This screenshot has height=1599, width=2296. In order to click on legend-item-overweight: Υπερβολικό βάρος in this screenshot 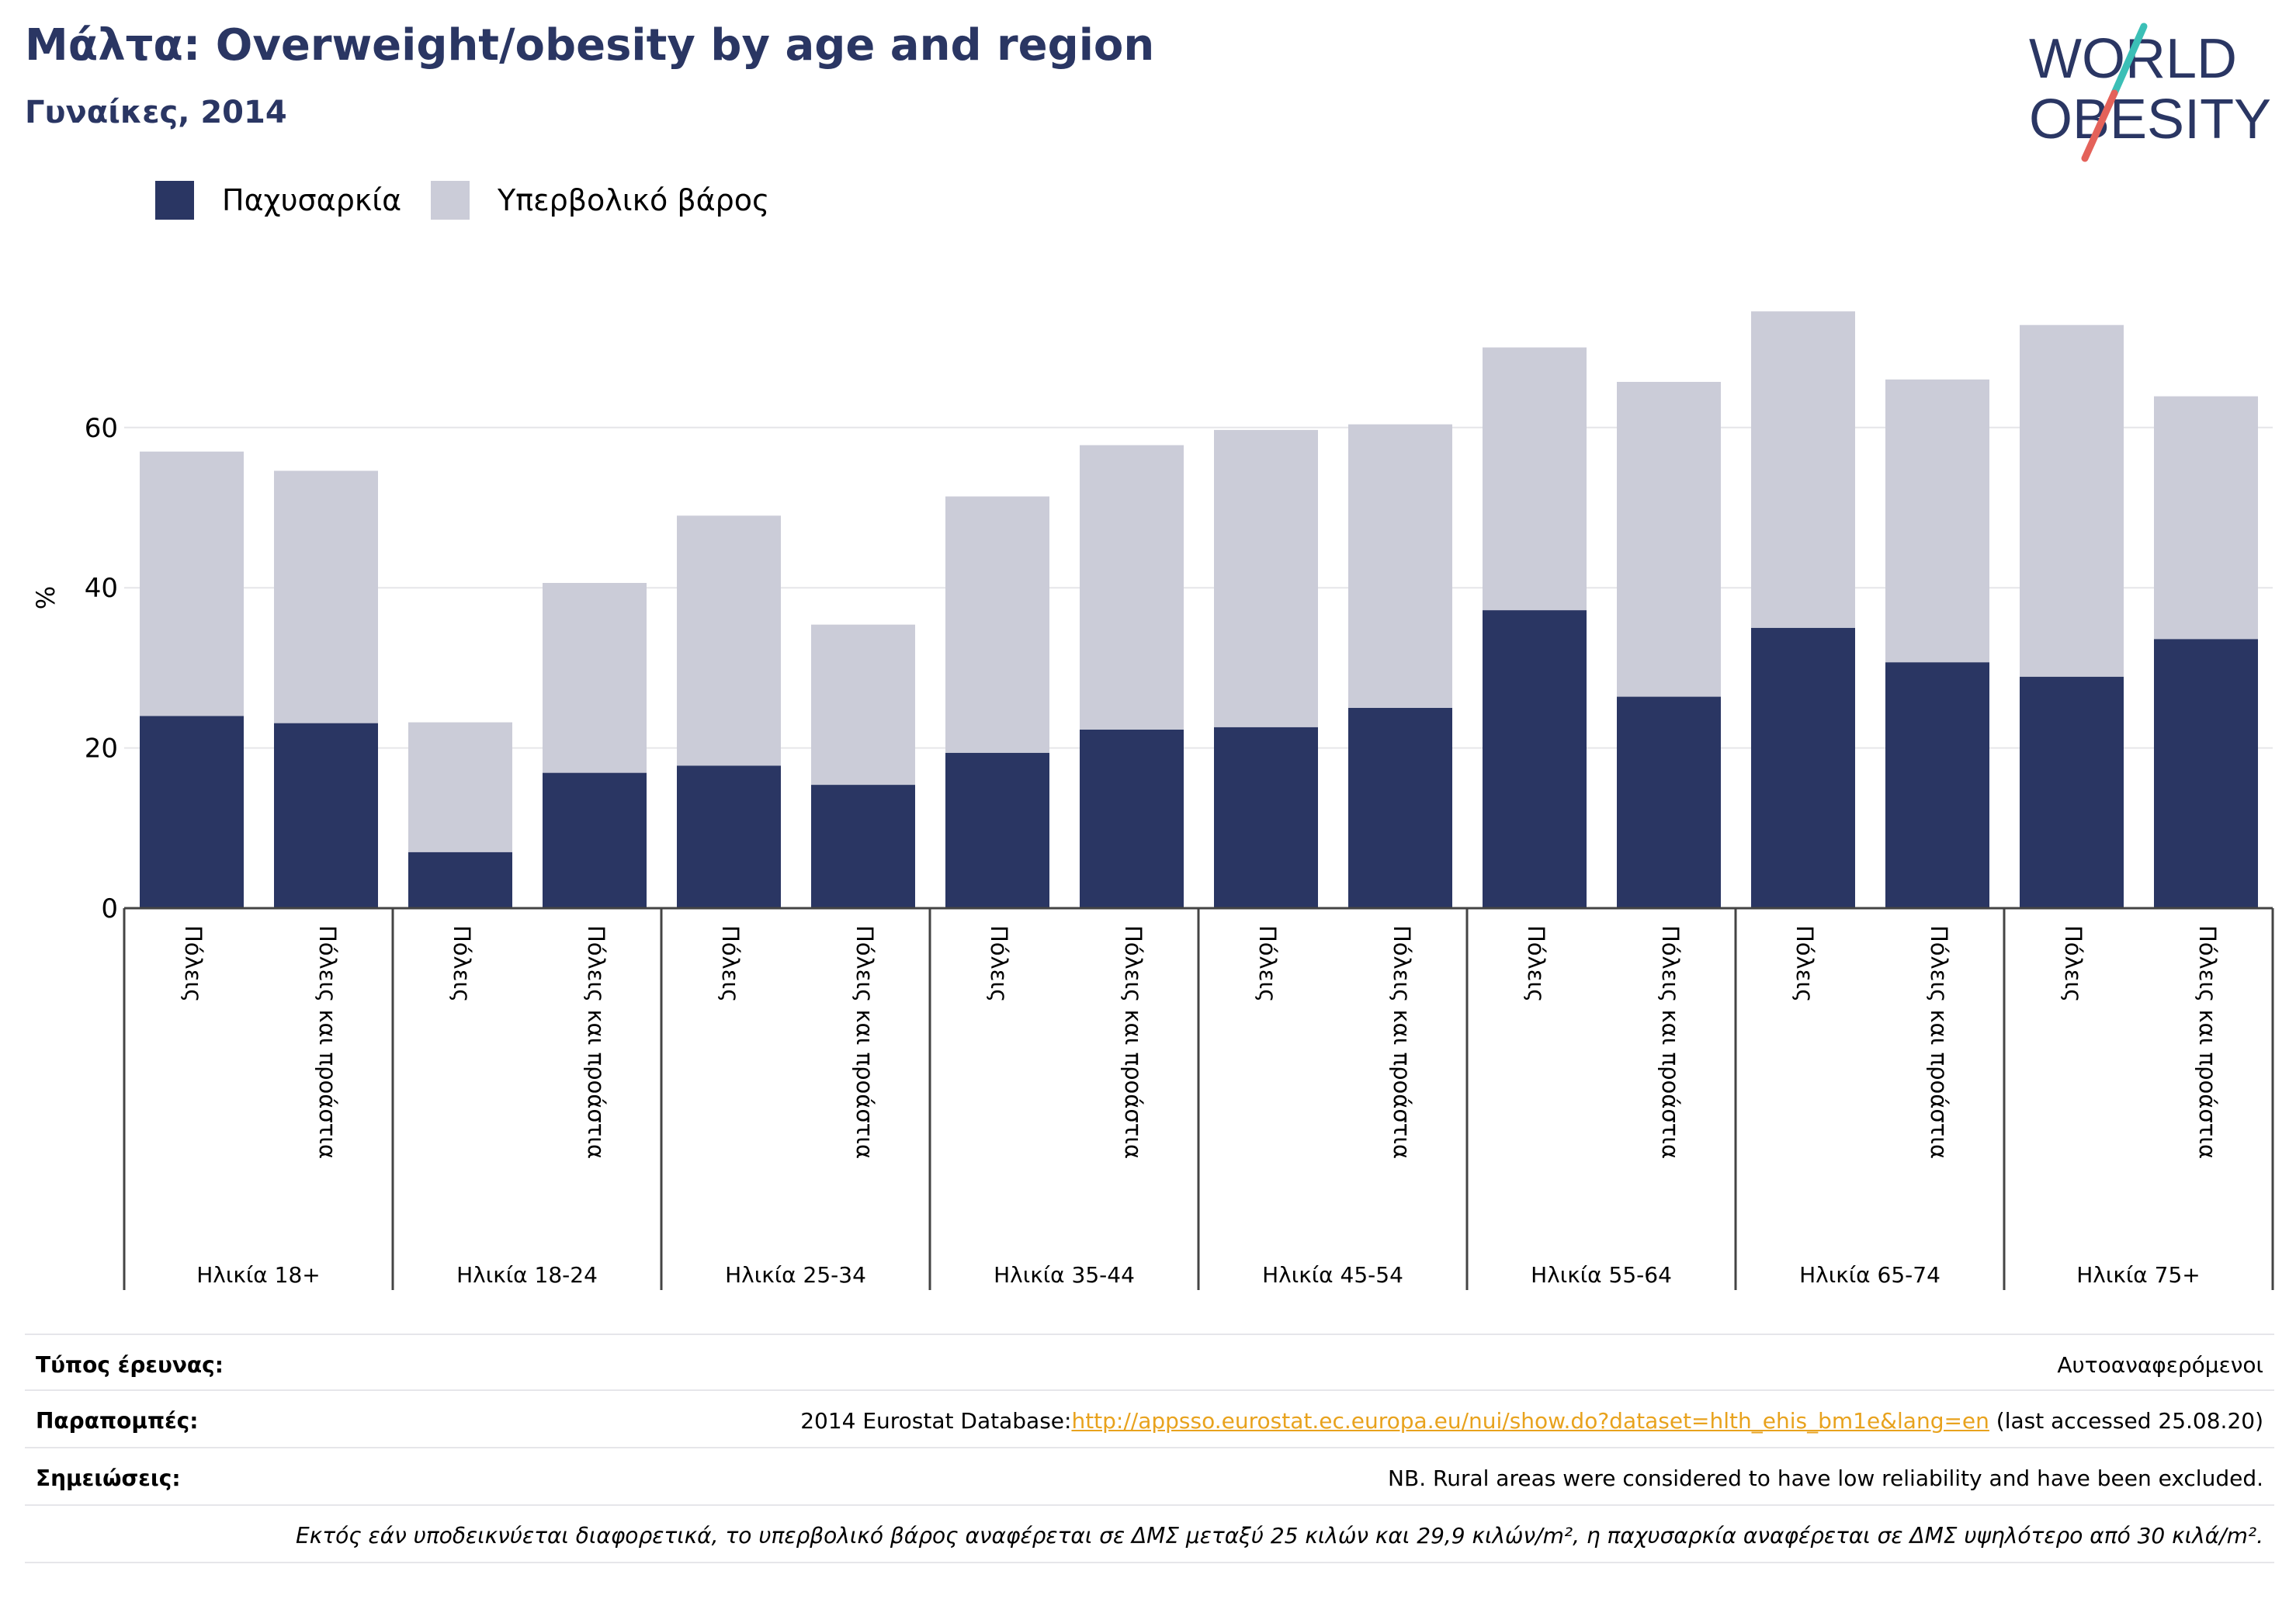, I will do `click(600, 200)`.